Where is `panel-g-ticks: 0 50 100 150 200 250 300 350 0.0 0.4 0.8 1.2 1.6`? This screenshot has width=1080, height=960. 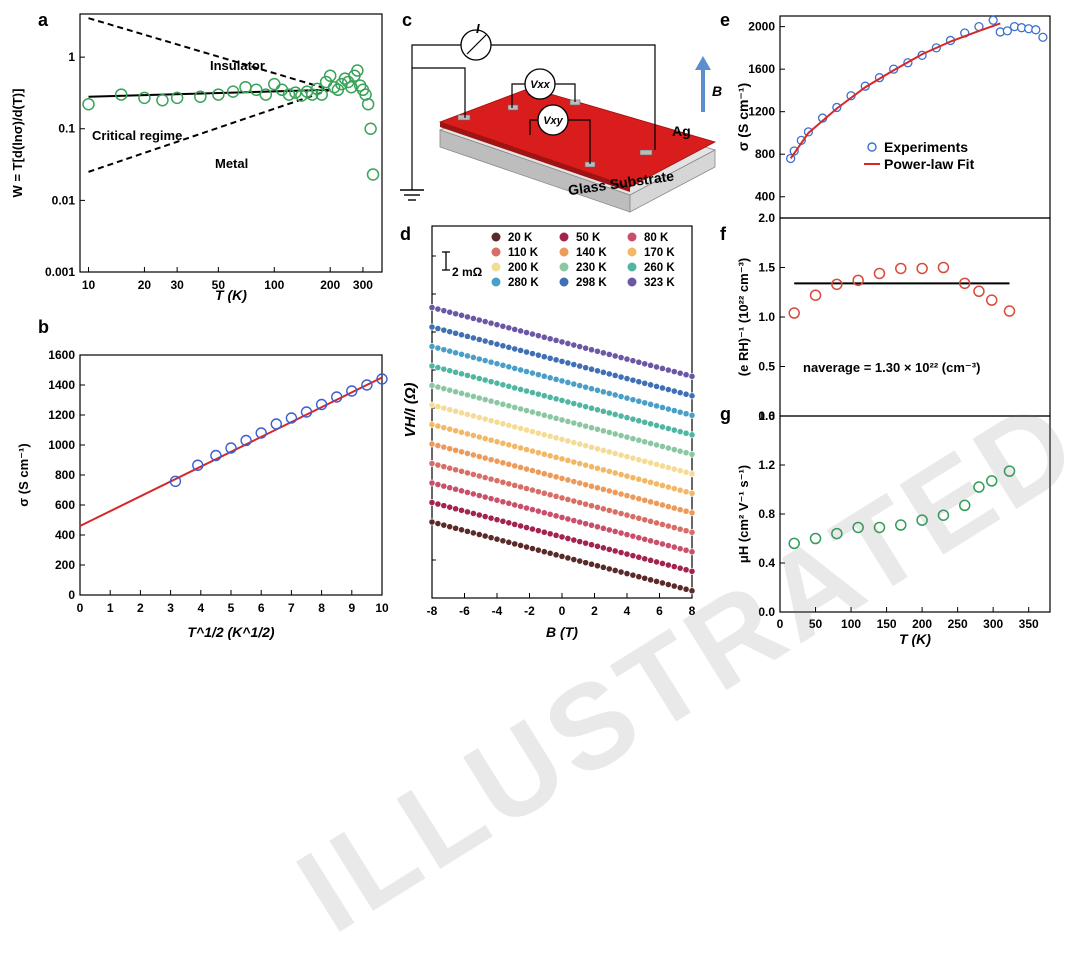 panel-g-ticks: 0 50 100 150 200 250 300 350 0.0 0.4 0.8 1.2 1.6 is located at coordinates (898, 520).